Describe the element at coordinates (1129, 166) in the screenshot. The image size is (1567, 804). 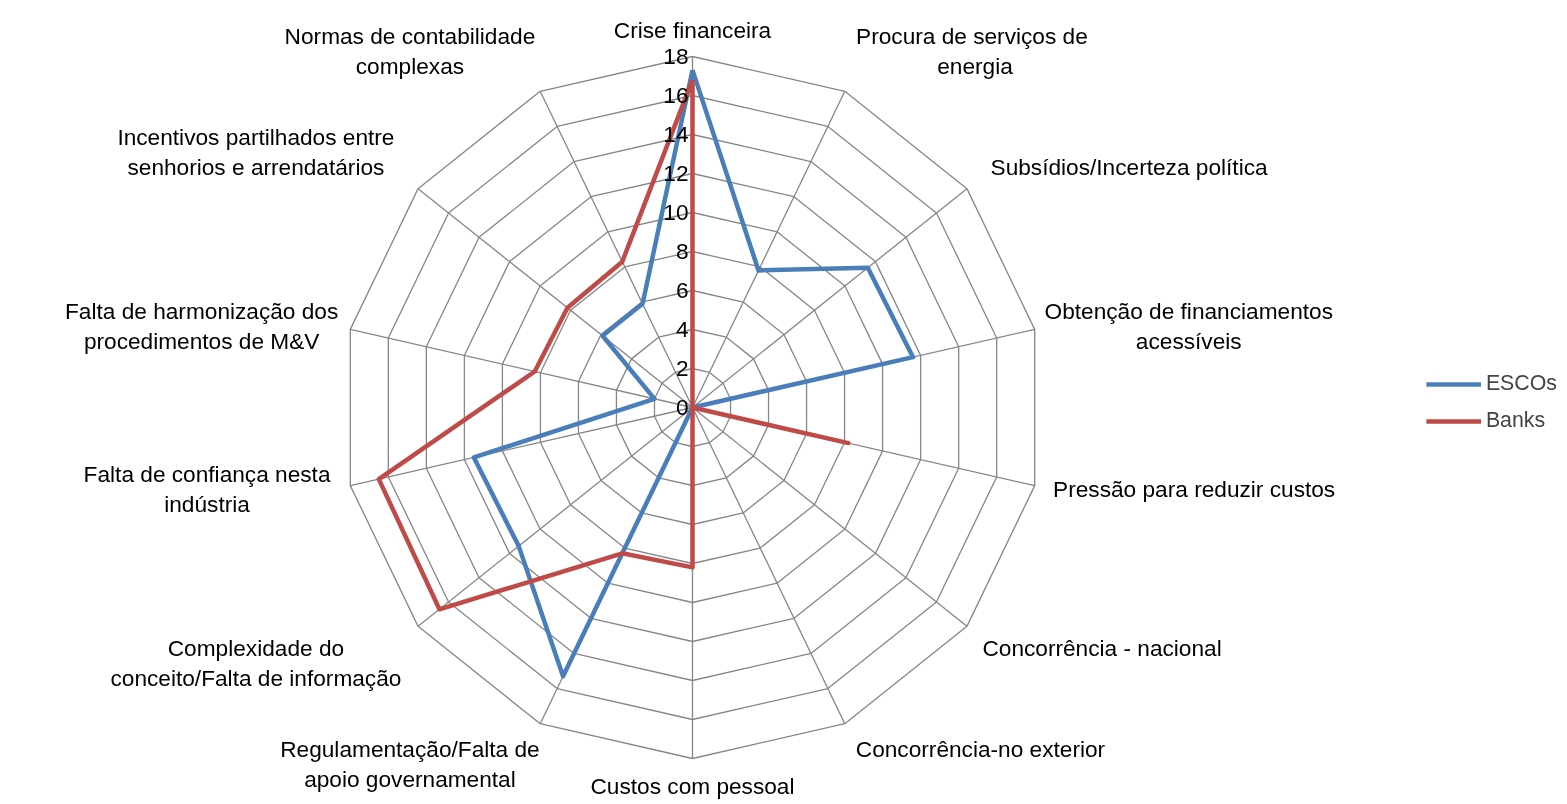
I see `spoke-label: Subsídios/Incerteza política` at that location.